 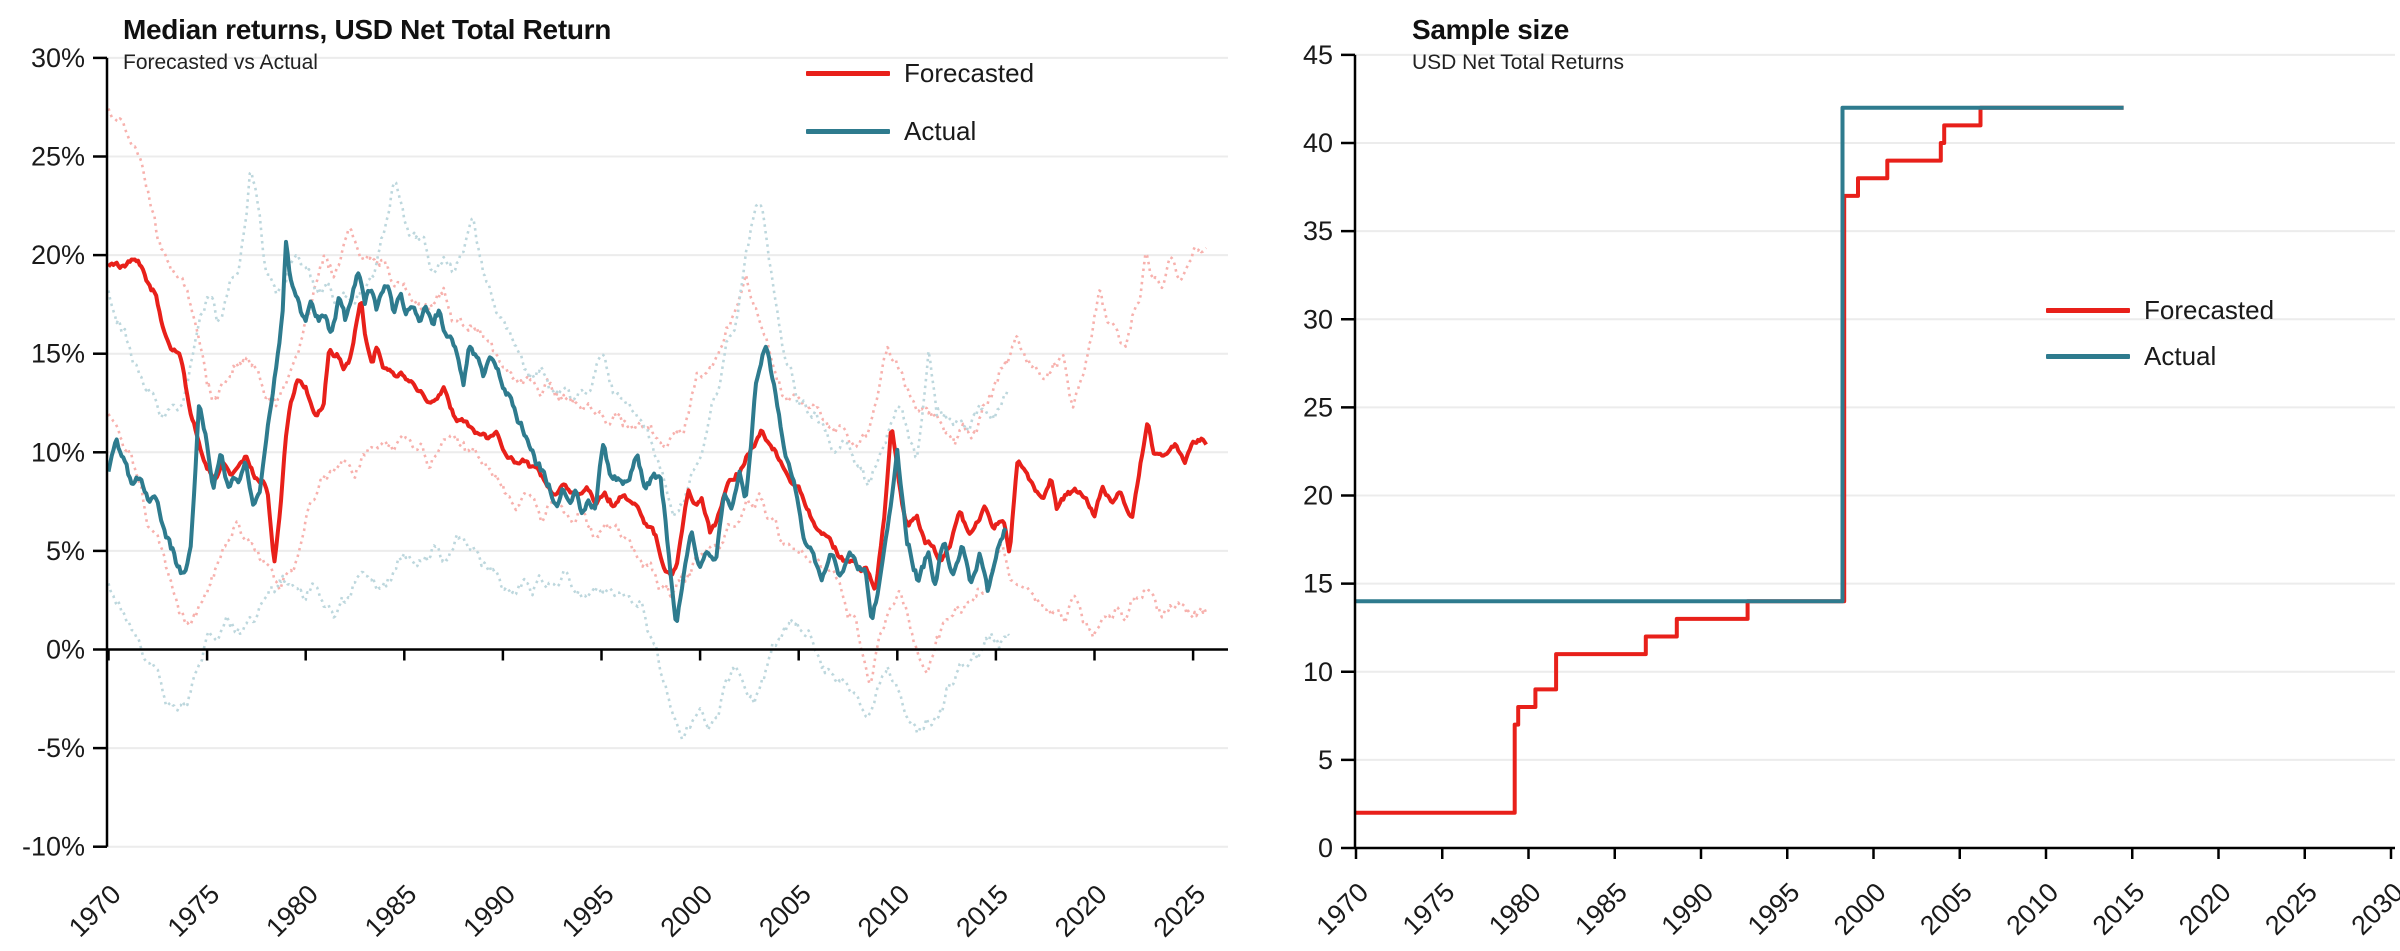 I want to click on y-tick-label: 0, so click(x=1325, y=848).